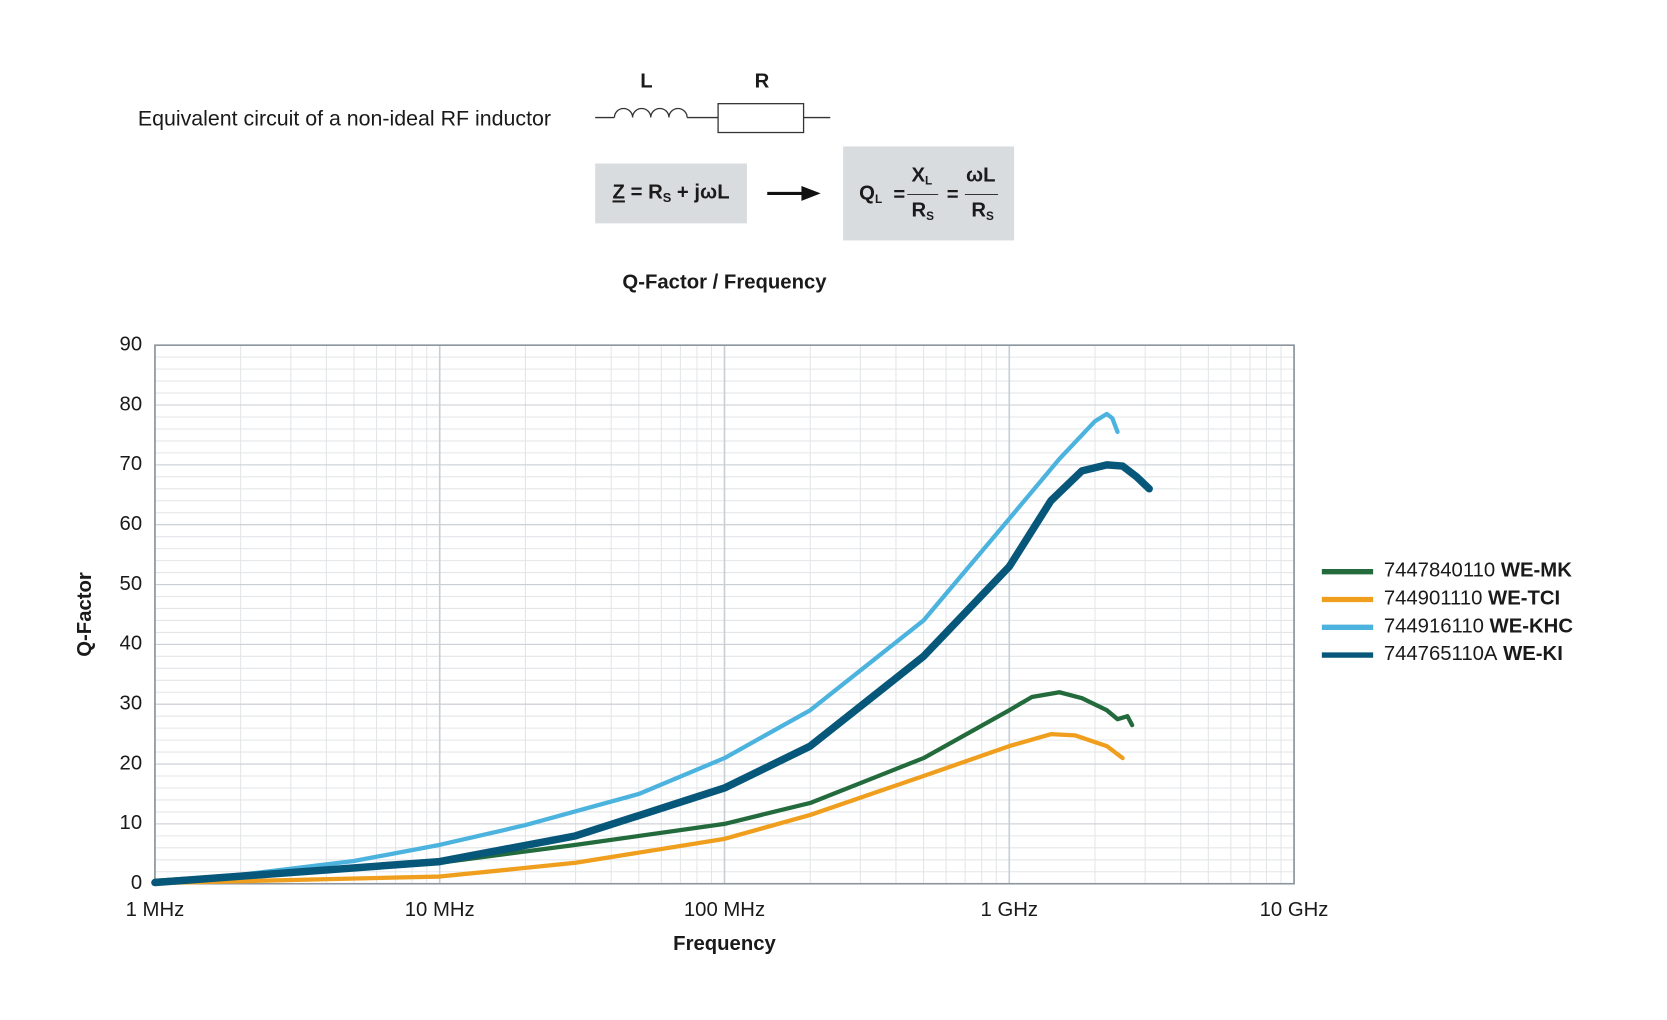 This screenshot has width=1667, height=1020. What do you see at coordinates (724, 944) in the screenshot?
I see `x-axis-label: Frequency` at bounding box center [724, 944].